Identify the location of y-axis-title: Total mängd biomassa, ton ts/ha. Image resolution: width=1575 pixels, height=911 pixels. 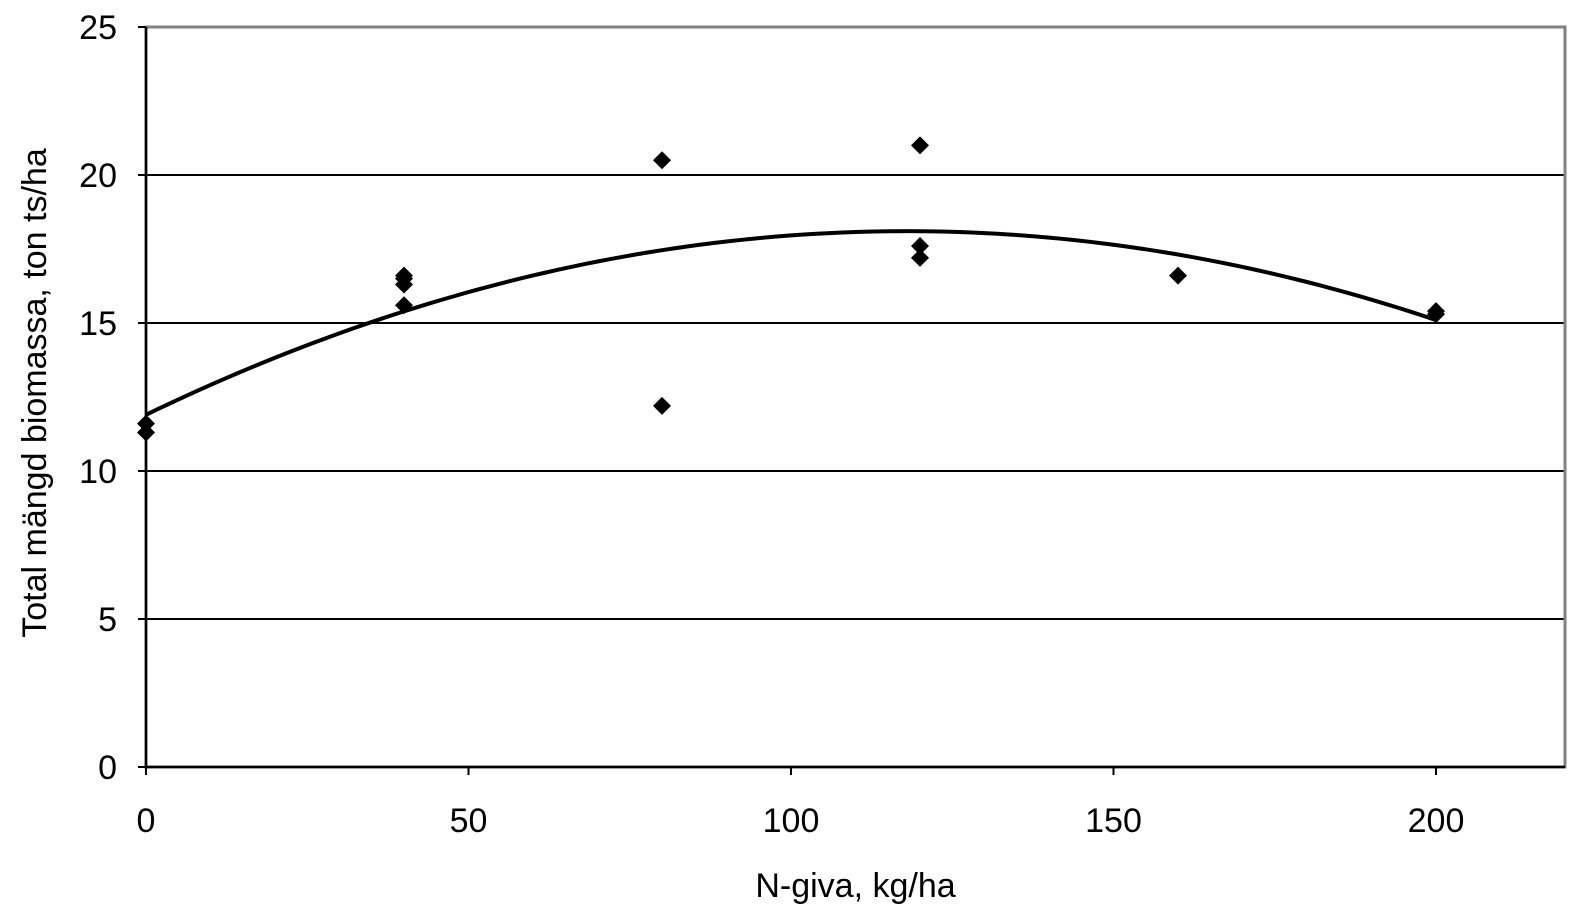
(35, 393).